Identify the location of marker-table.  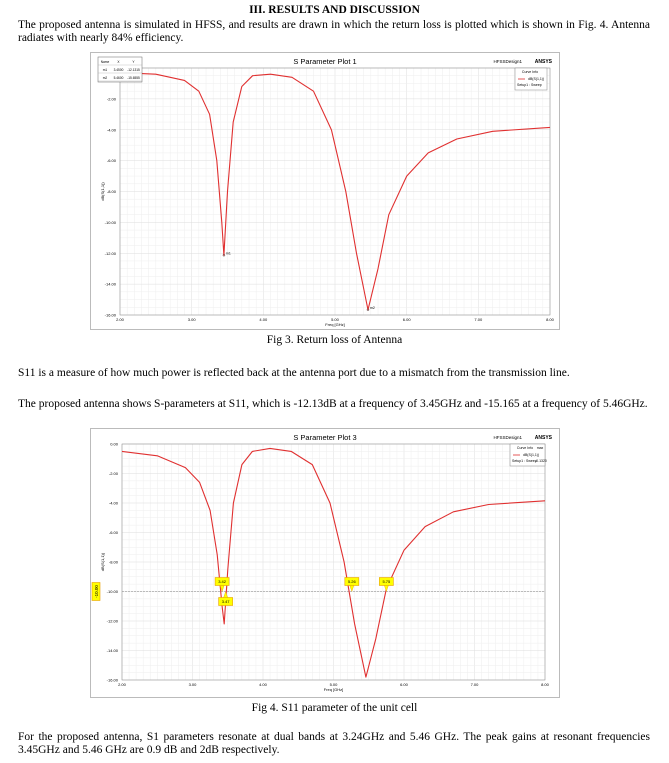
(120, 69).